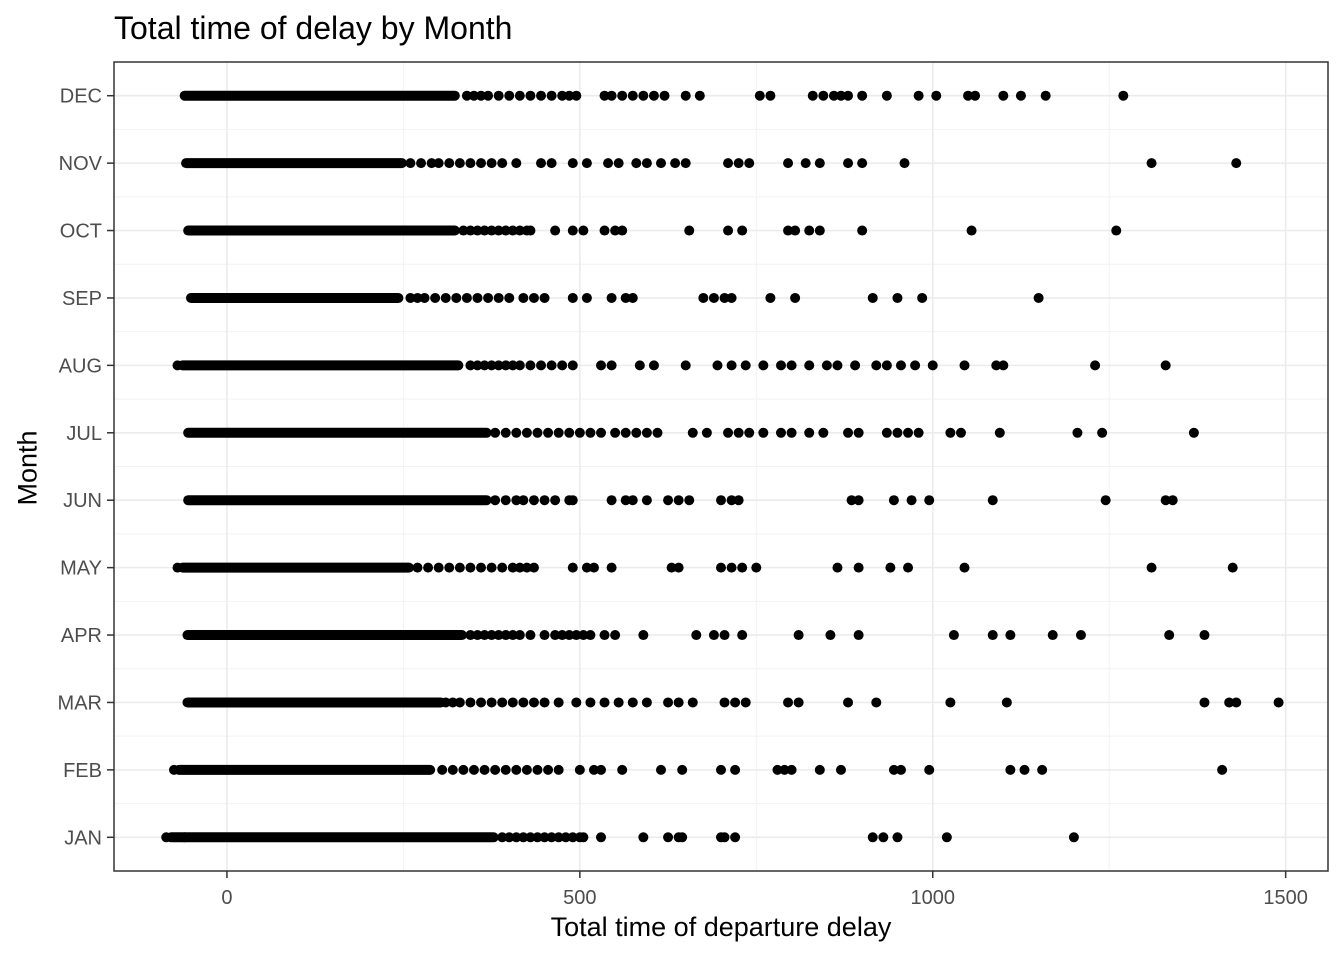 The height and width of the screenshot is (960, 1344). Describe the element at coordinates (80, 703) in the screenshot. I see `y-tick-label: MAR` at that location.